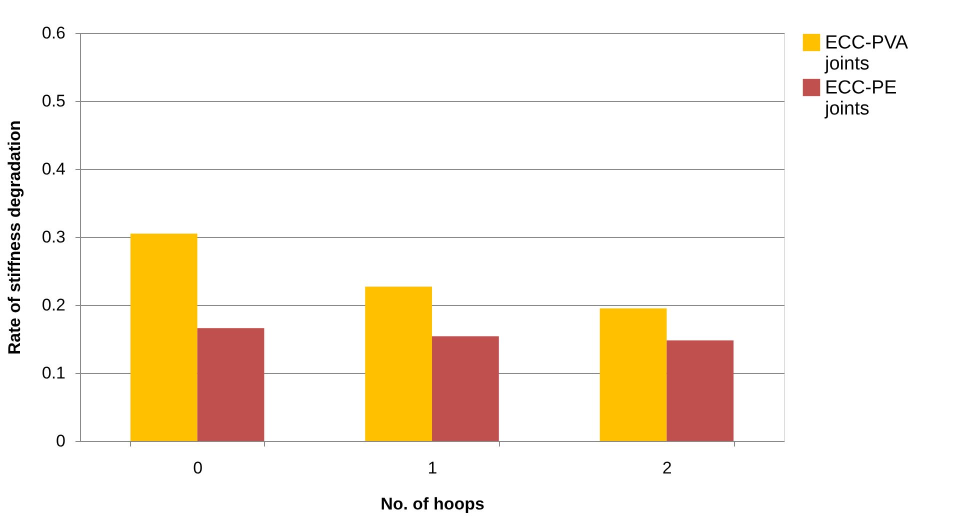  I want to click on x-axis-title: No. of hoops, so click(432, 504).